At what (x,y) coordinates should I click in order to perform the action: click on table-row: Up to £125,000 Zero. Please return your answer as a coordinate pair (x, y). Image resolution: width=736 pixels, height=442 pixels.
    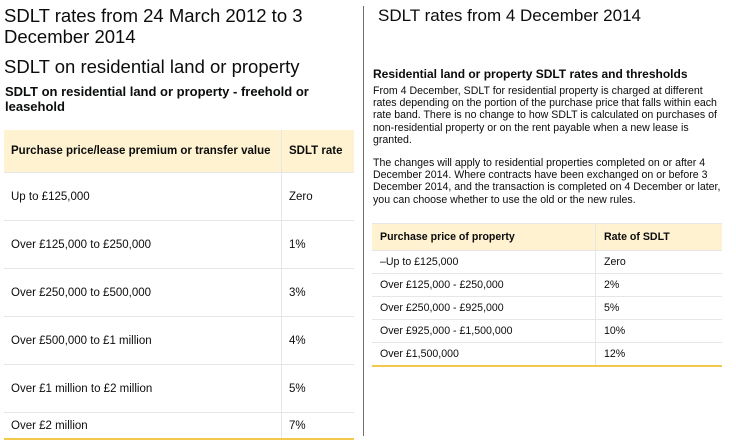
    Looking at the image, I should click on (179, 196).